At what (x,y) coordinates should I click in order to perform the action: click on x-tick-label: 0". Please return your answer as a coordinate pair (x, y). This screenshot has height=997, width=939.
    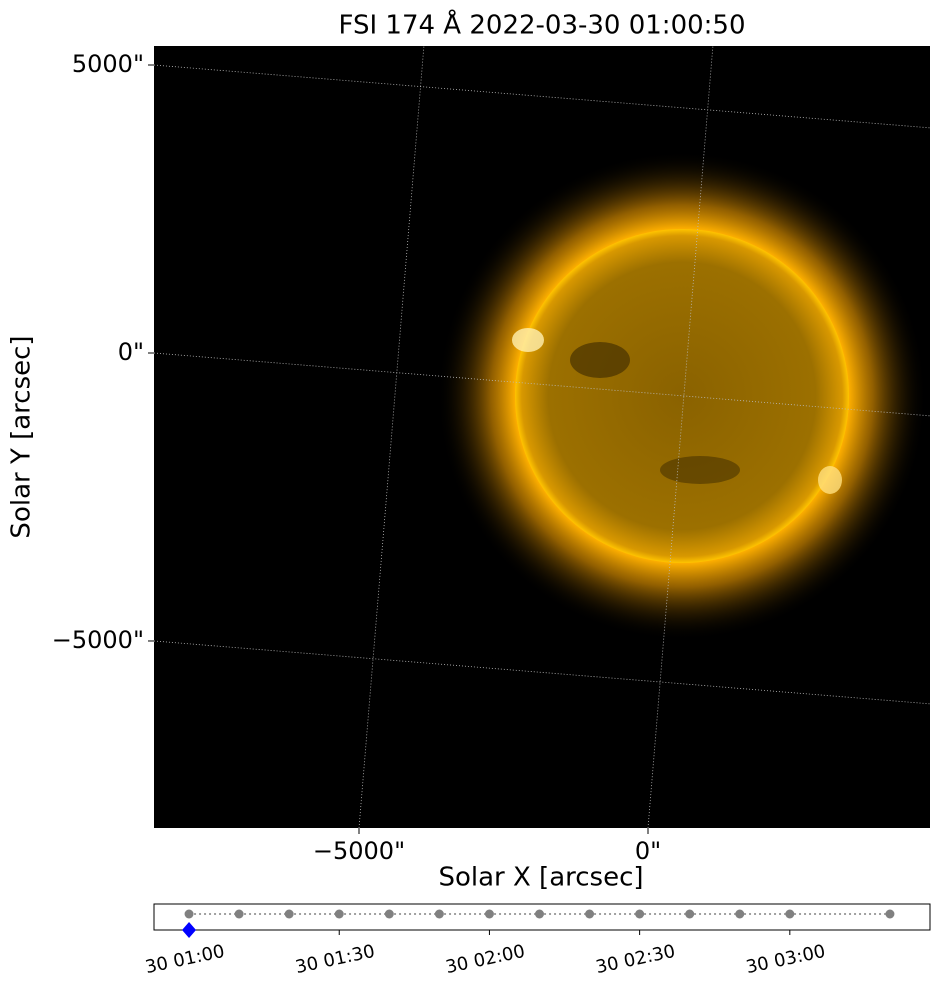
    Looking at the image, I should click on (648, 851).